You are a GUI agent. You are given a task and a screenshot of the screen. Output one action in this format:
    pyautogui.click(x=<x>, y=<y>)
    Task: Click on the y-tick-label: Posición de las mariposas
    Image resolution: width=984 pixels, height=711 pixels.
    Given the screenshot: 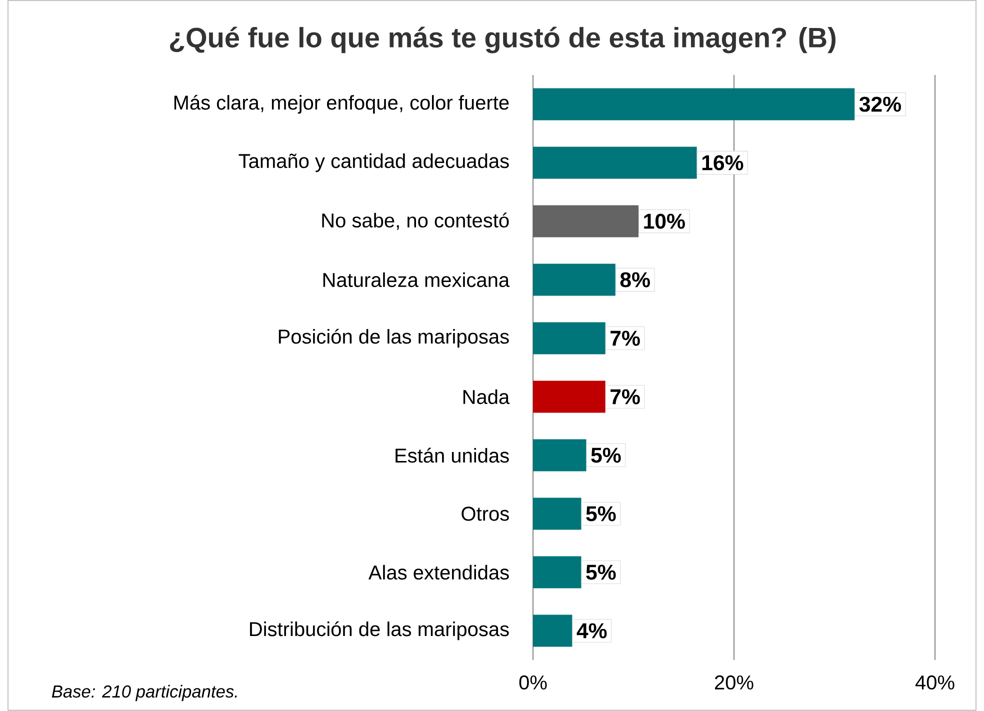 What is the action you would take?
    pyautogui.click(x=393, y=338)
    